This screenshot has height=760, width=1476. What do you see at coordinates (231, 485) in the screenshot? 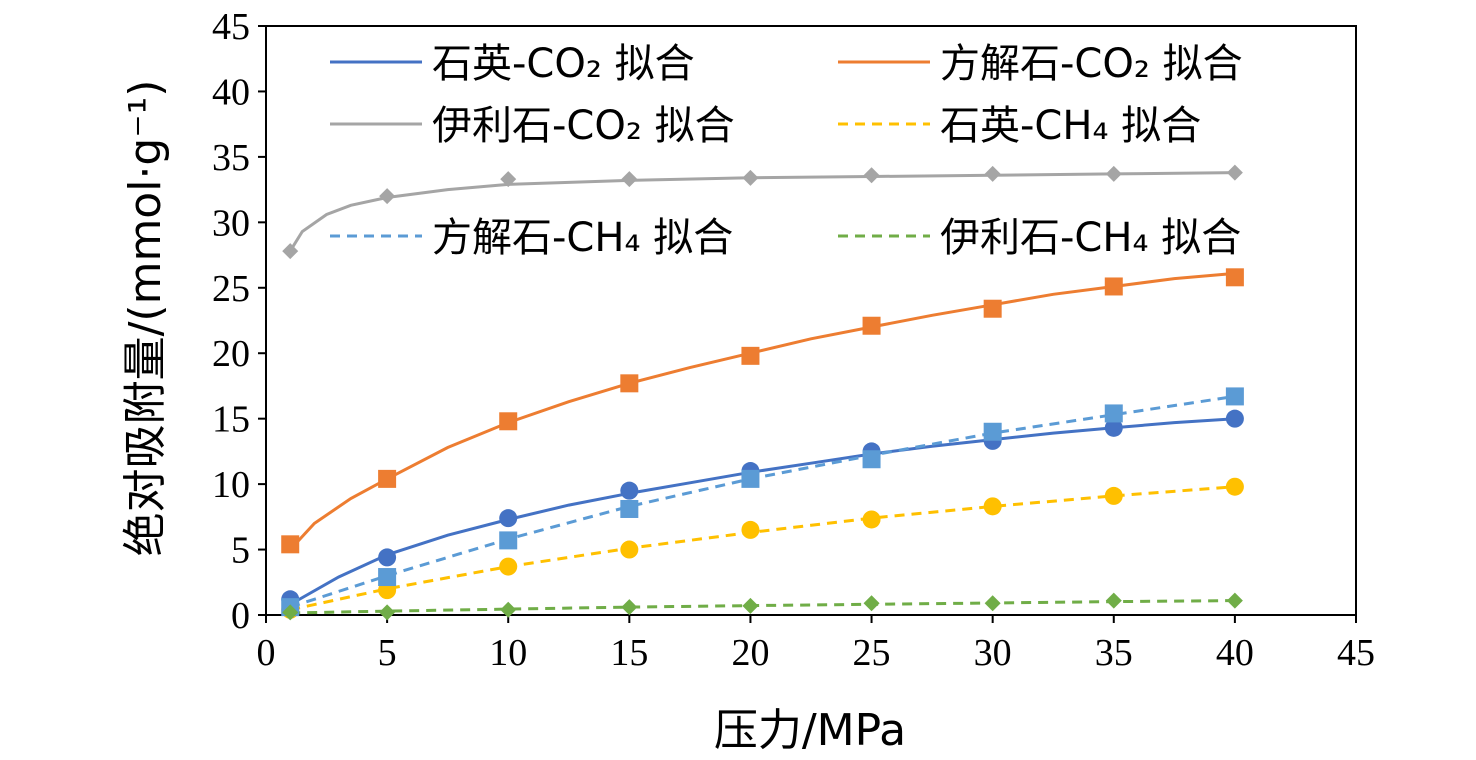
I see `y-tick-label: 10` at bounding box center [231, 485].